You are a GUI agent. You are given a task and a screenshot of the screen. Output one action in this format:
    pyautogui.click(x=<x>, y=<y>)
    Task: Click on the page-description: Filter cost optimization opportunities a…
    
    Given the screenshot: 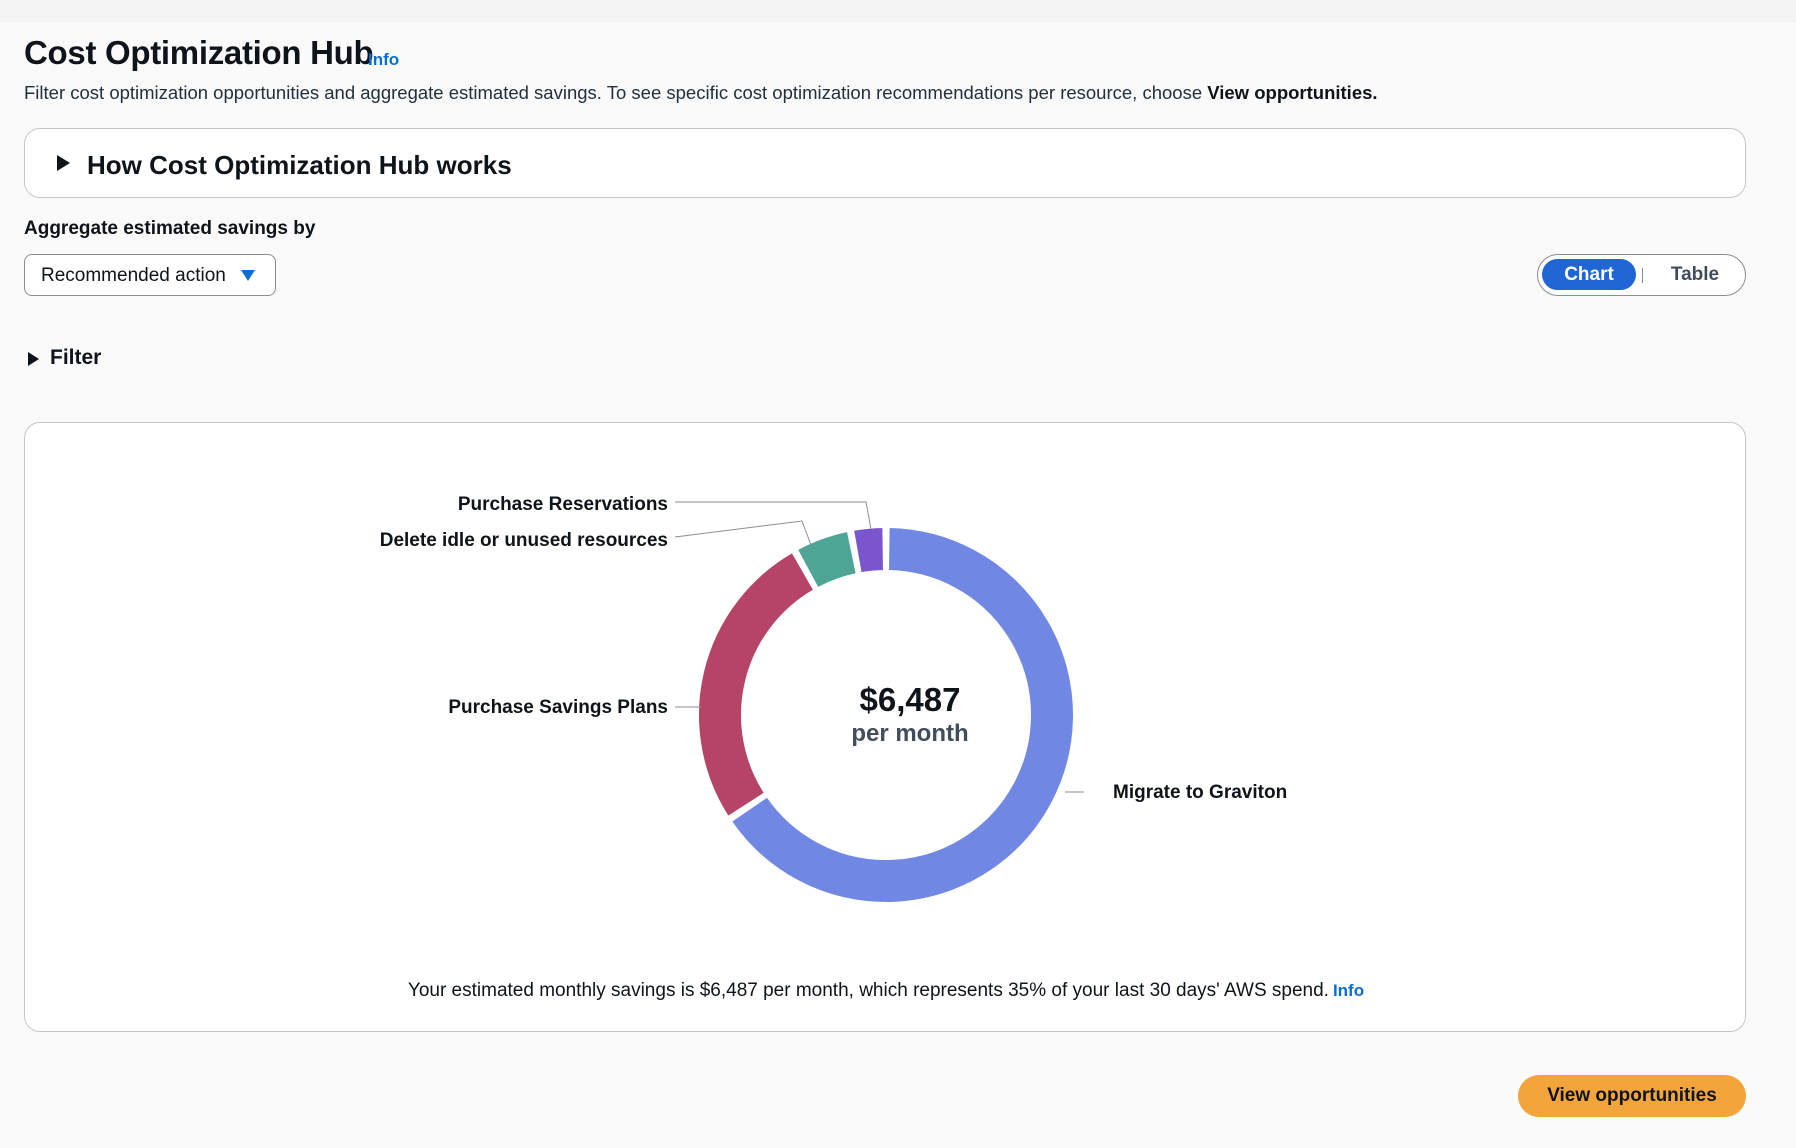 What is the action you would take?
    pyautogui.click(x=701, y=93)
    